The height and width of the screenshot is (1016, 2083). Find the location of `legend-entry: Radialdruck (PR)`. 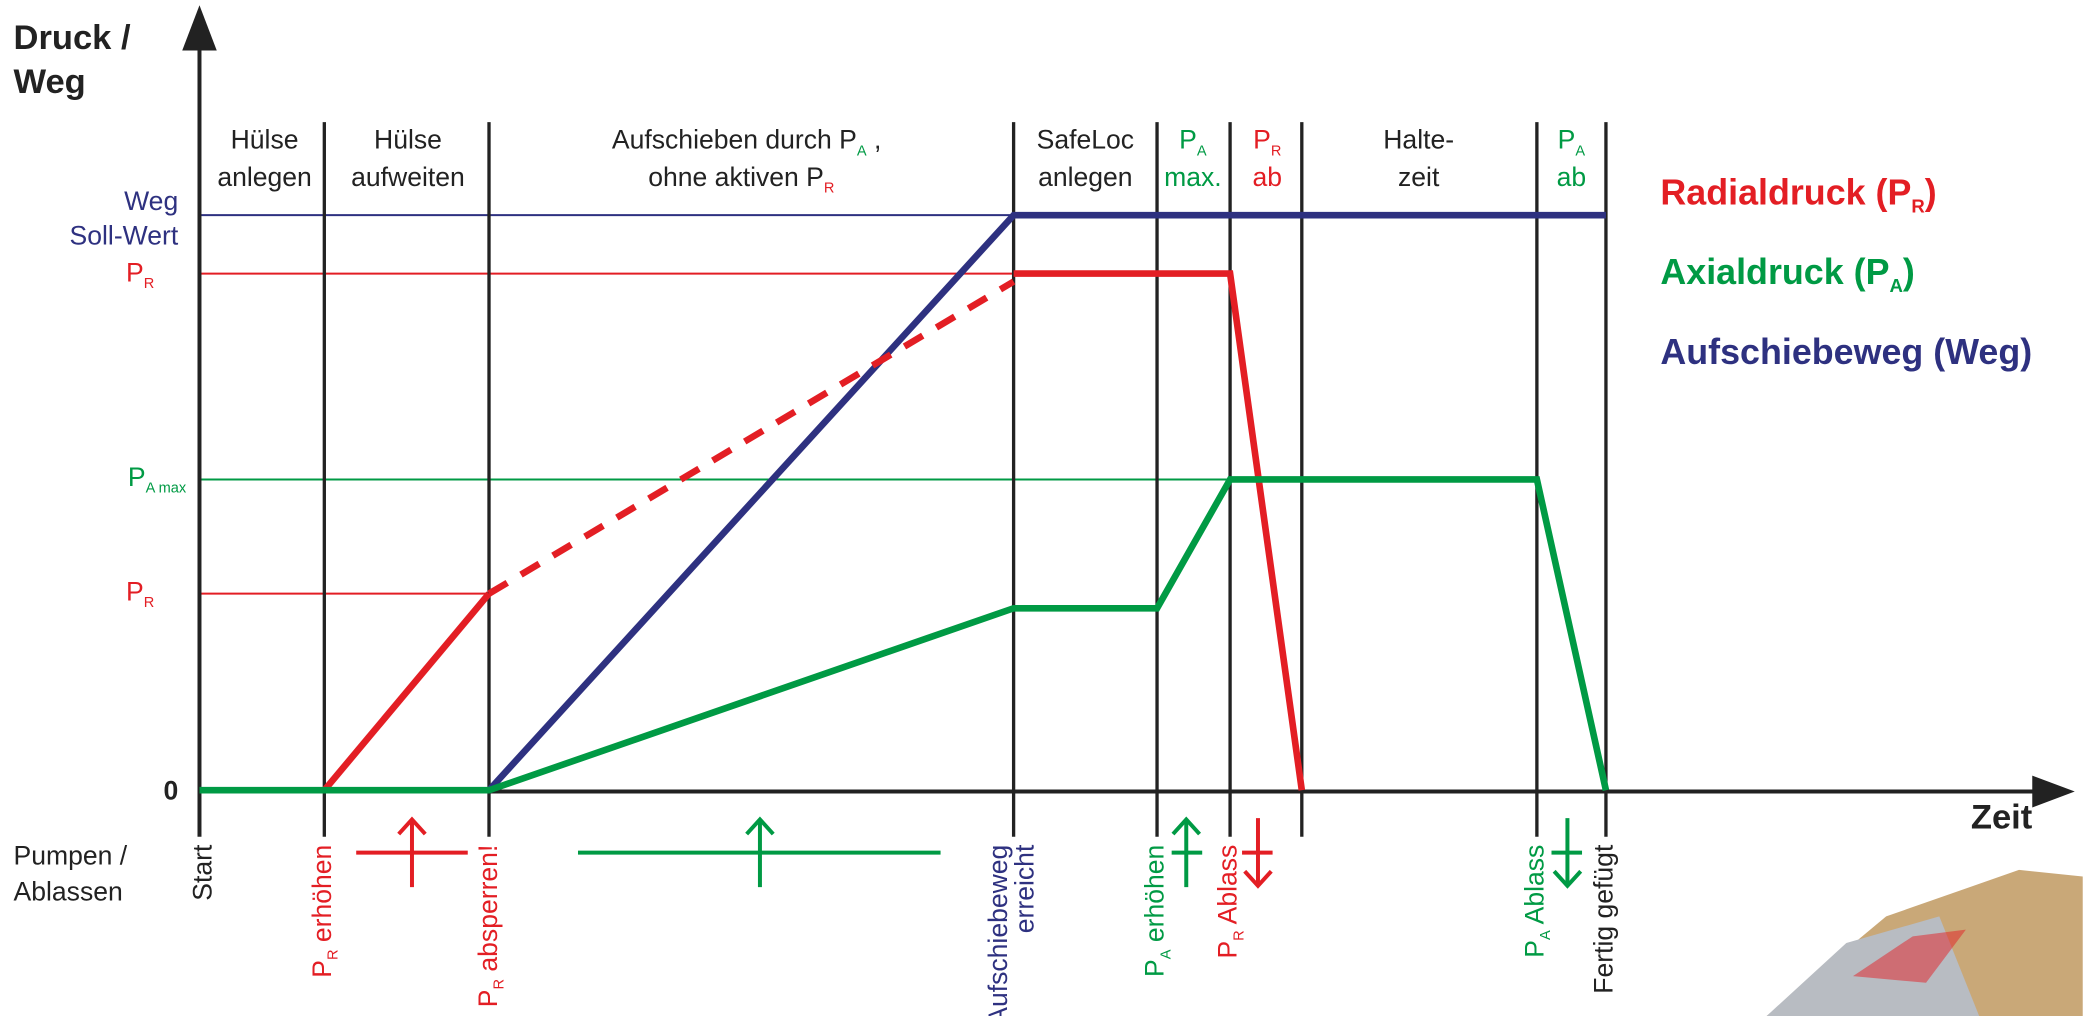

legend-entry: Radialdruck (PR) is located at coordinates (1798, 195).